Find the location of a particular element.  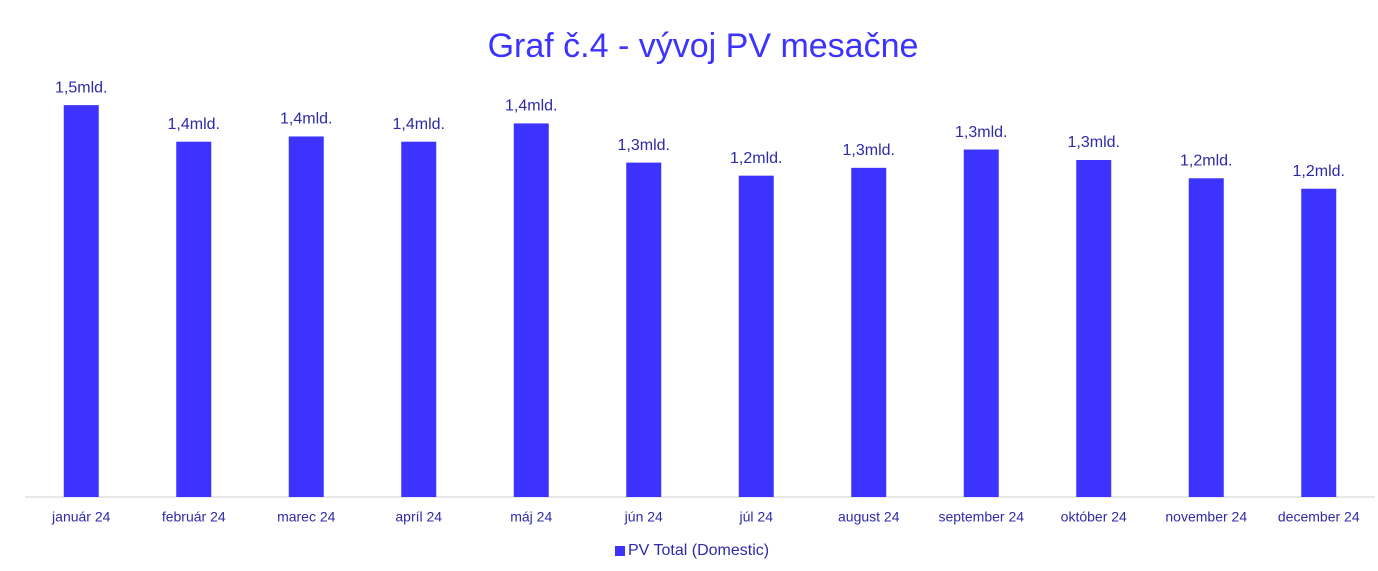

x-tick-label: január 24 is located at coordinates (81, 517).